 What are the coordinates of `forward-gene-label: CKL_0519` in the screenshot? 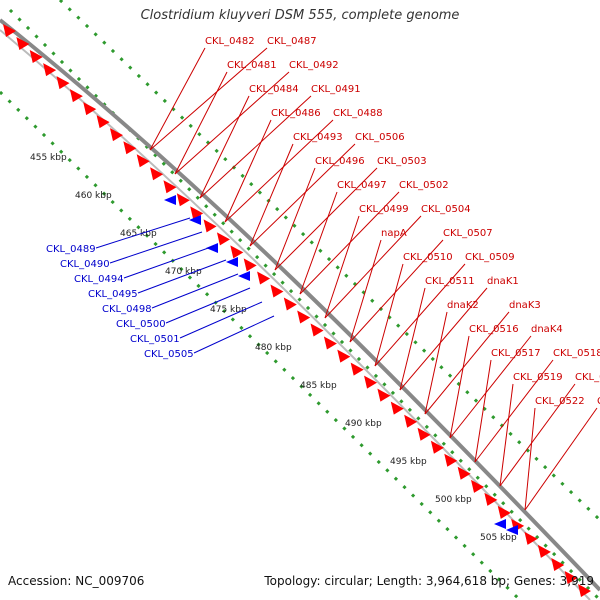 It's located at (538, 377).